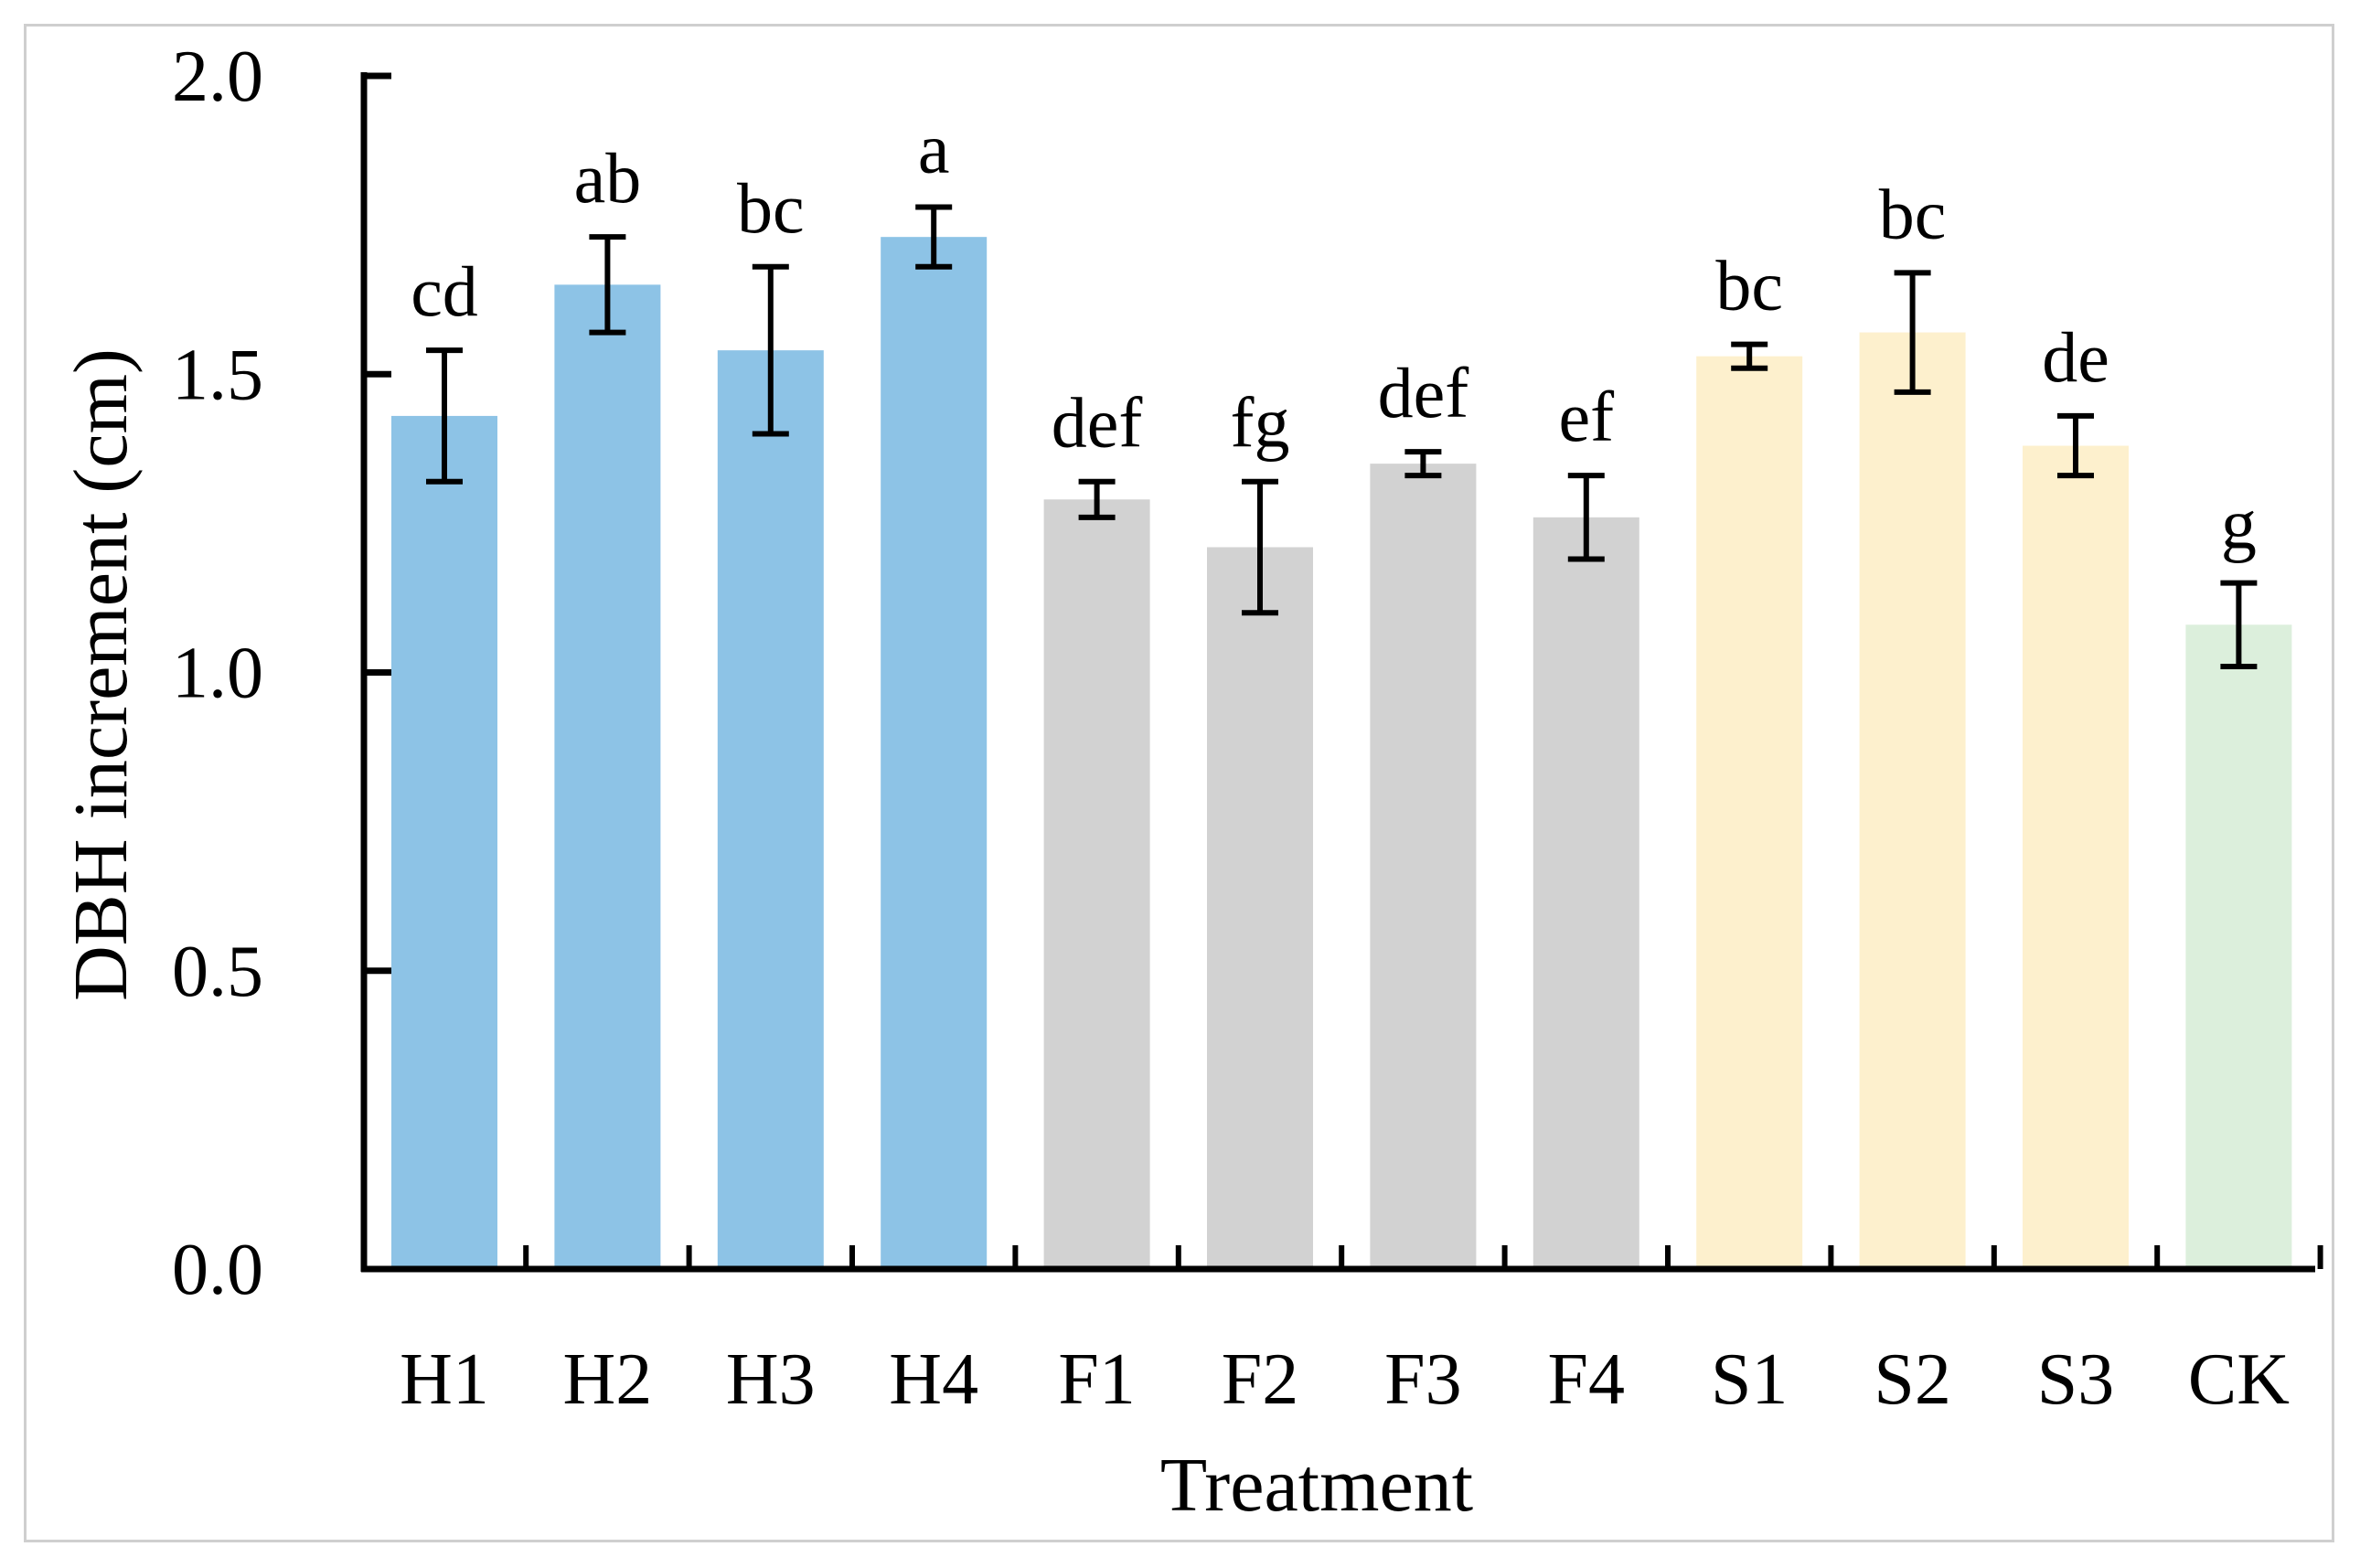 The image size is (2360, 1568). Describe the element at coordinates (1423, 392) in the screenshot. I see `significance-label-f3: def` at that location.